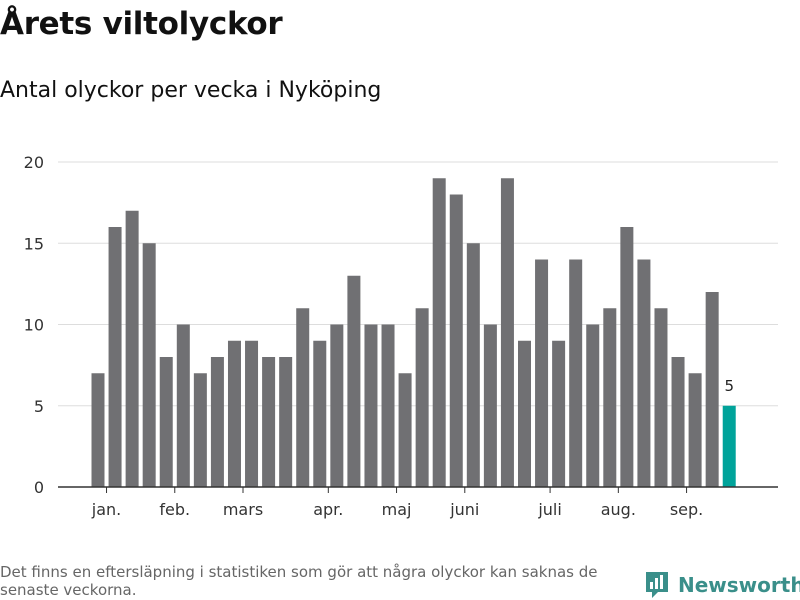 The width and height of the screenshot is (800, 600). I want to click on newsworthy-logo: Newsworthy, so click(722, 584).